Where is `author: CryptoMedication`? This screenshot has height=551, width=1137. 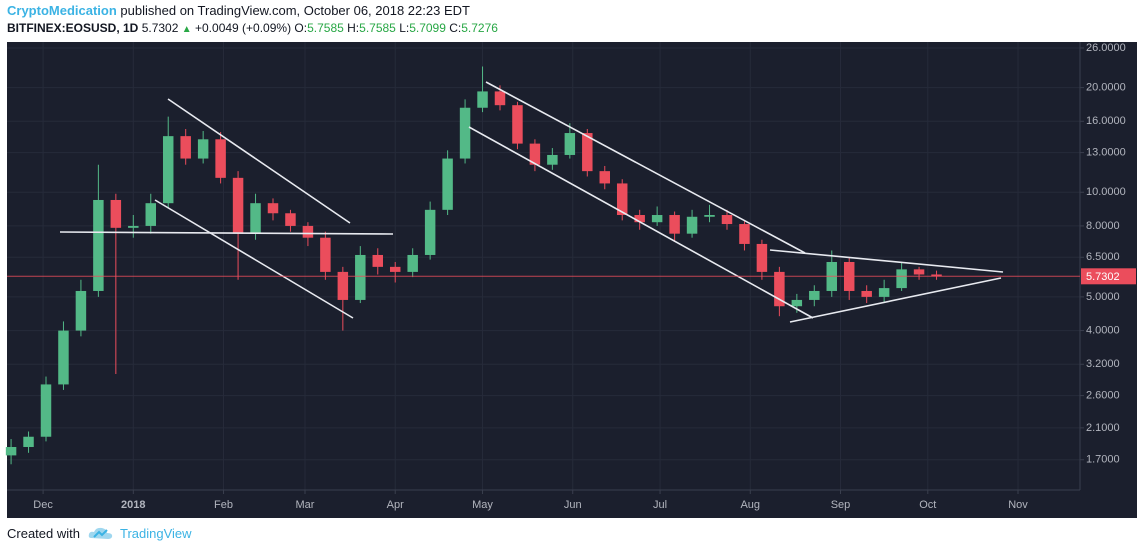
author: CryptoMedication is located at coordinates (62, 10).